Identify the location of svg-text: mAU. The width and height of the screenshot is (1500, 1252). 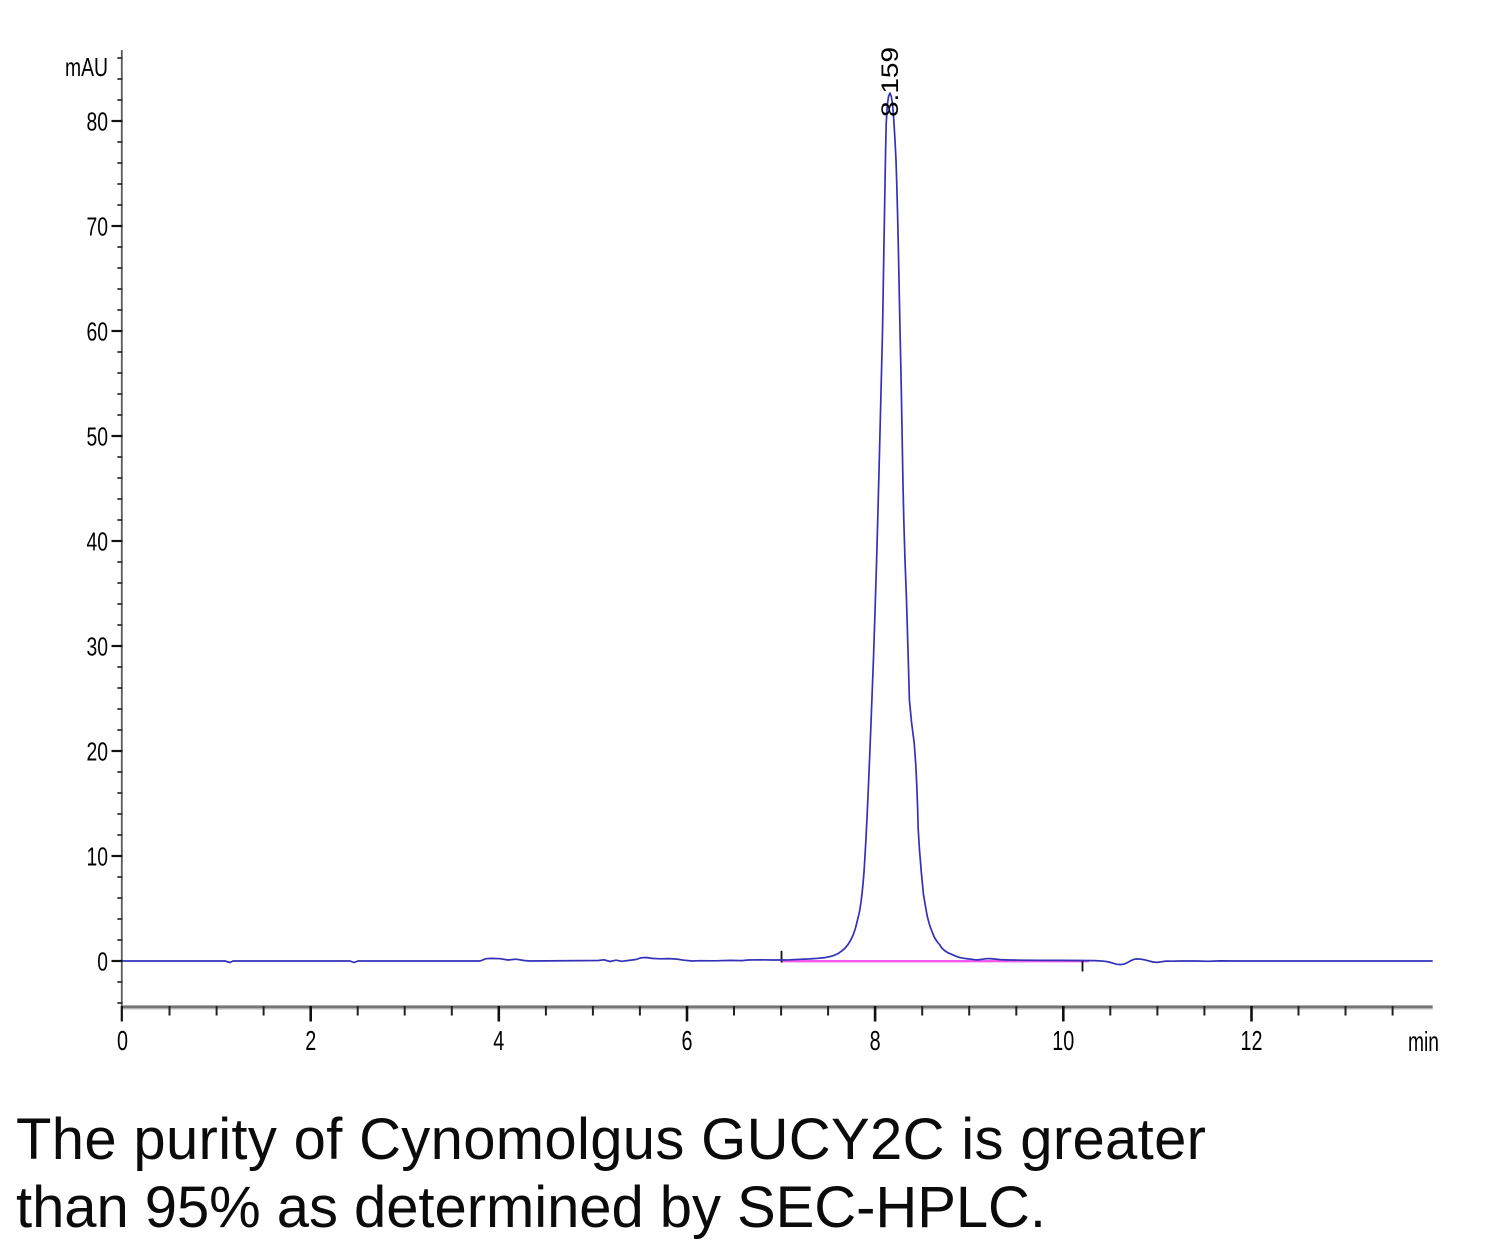
(86, 67).